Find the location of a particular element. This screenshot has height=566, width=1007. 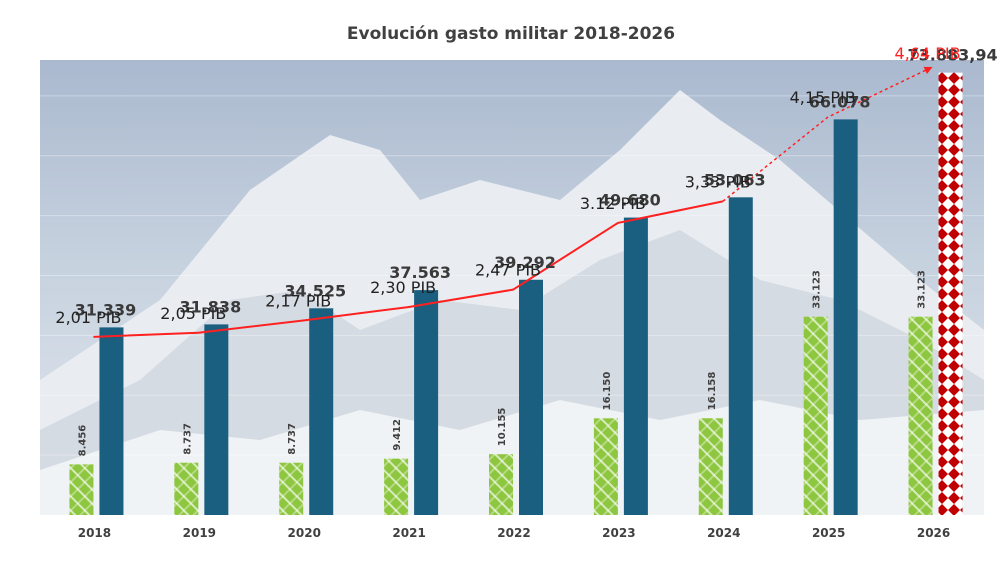

bar-blue-2019 is located at coordinates (216, 419).